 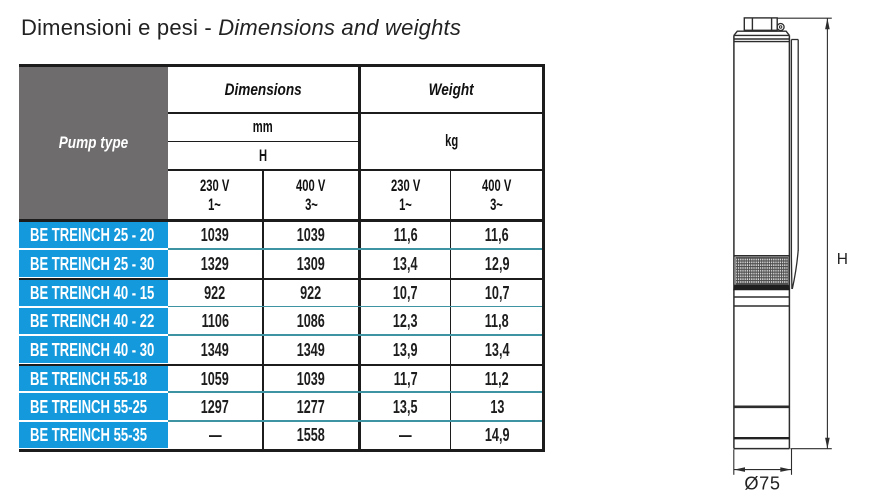 What do you see at coordinates (762, 483) in the screenshot?
I see `svg-text: Ø75` at bounding box center [762, 483].